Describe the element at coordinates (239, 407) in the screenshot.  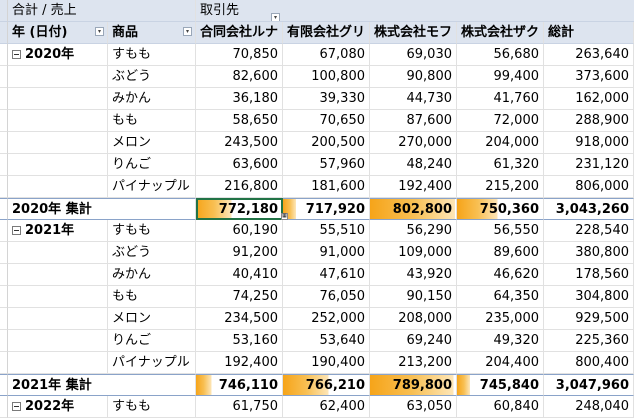
I see `value-cell: 61,750` at that location.